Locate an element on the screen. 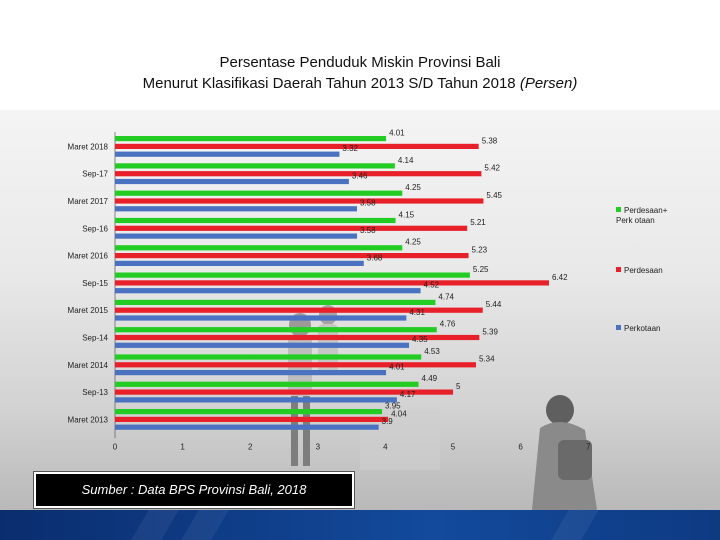 The height and width of the screenshot is (540, 720). category-label: Sep-13 is located at coordinates (95, 392).